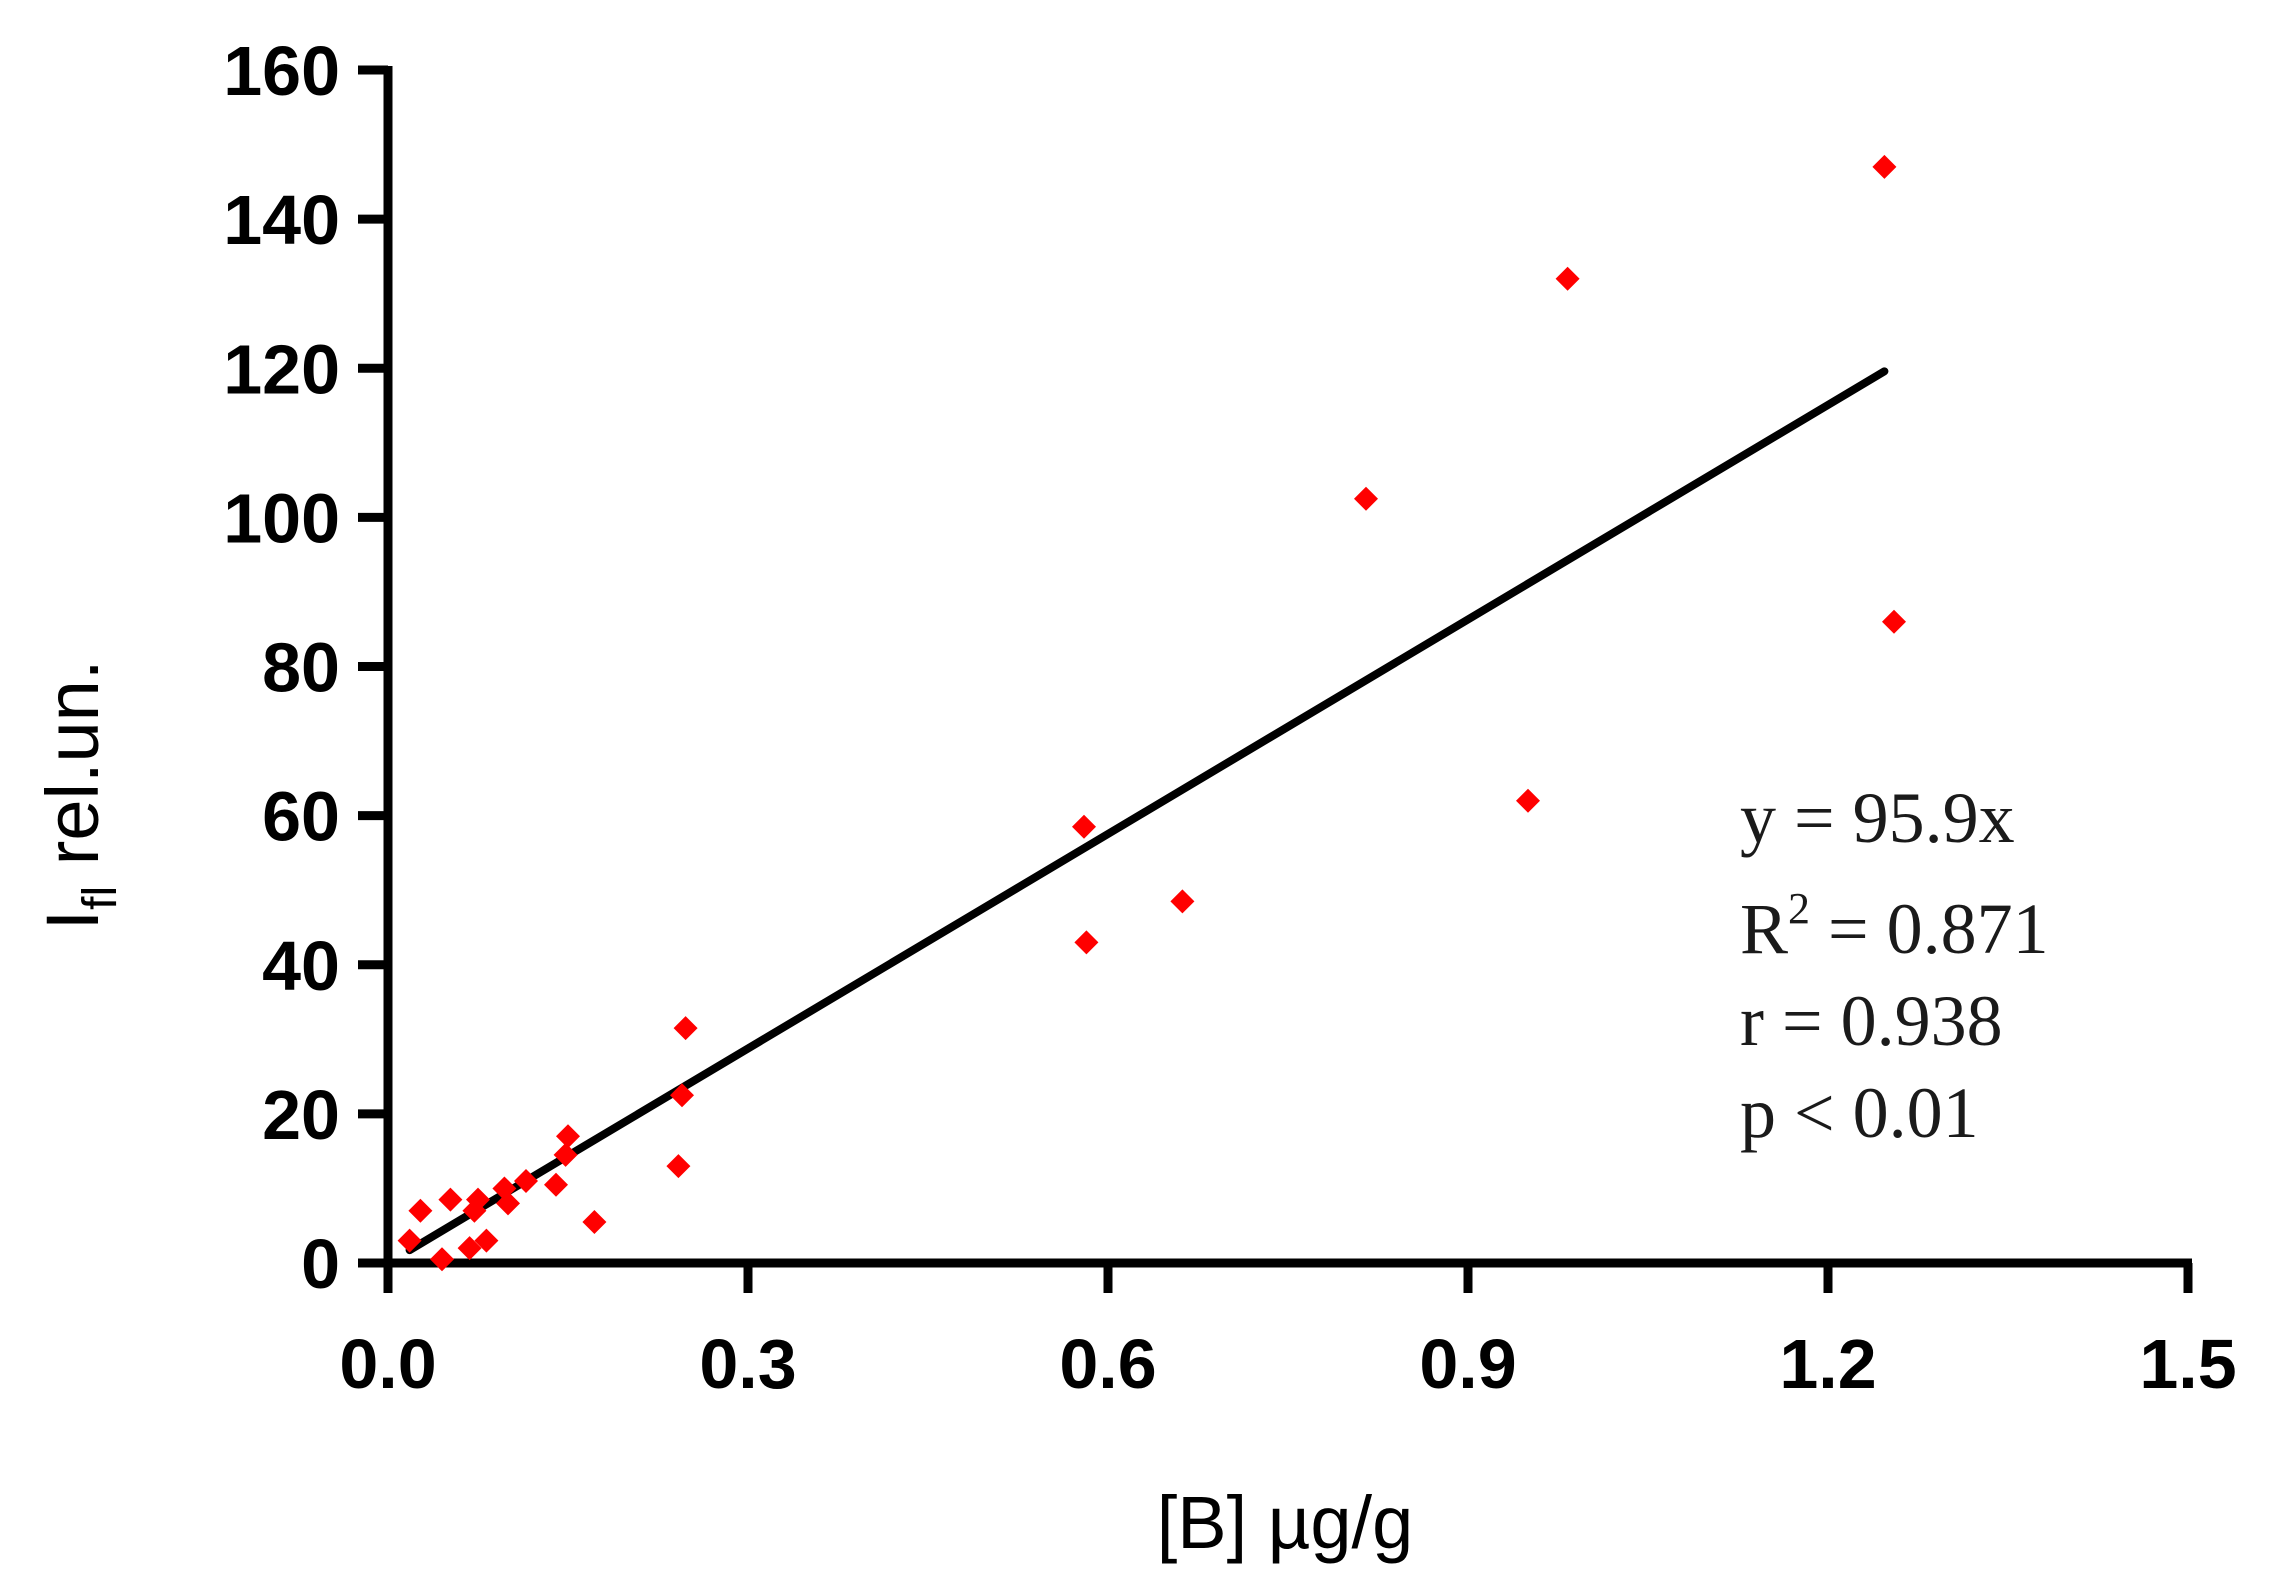  Describe the element at coordinates (281, 71) in the screenshot. I see `y-tick-label: 160` at that location.